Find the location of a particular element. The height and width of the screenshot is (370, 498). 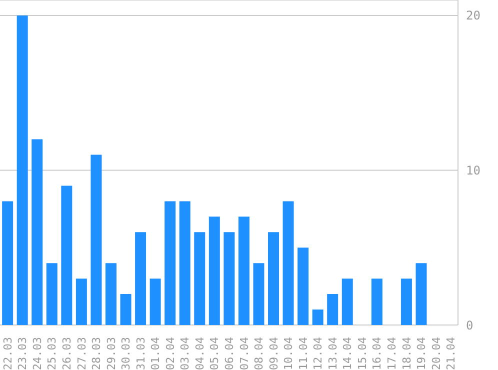

x-tick-label: 08.04 is located at coordinates (259, 353).